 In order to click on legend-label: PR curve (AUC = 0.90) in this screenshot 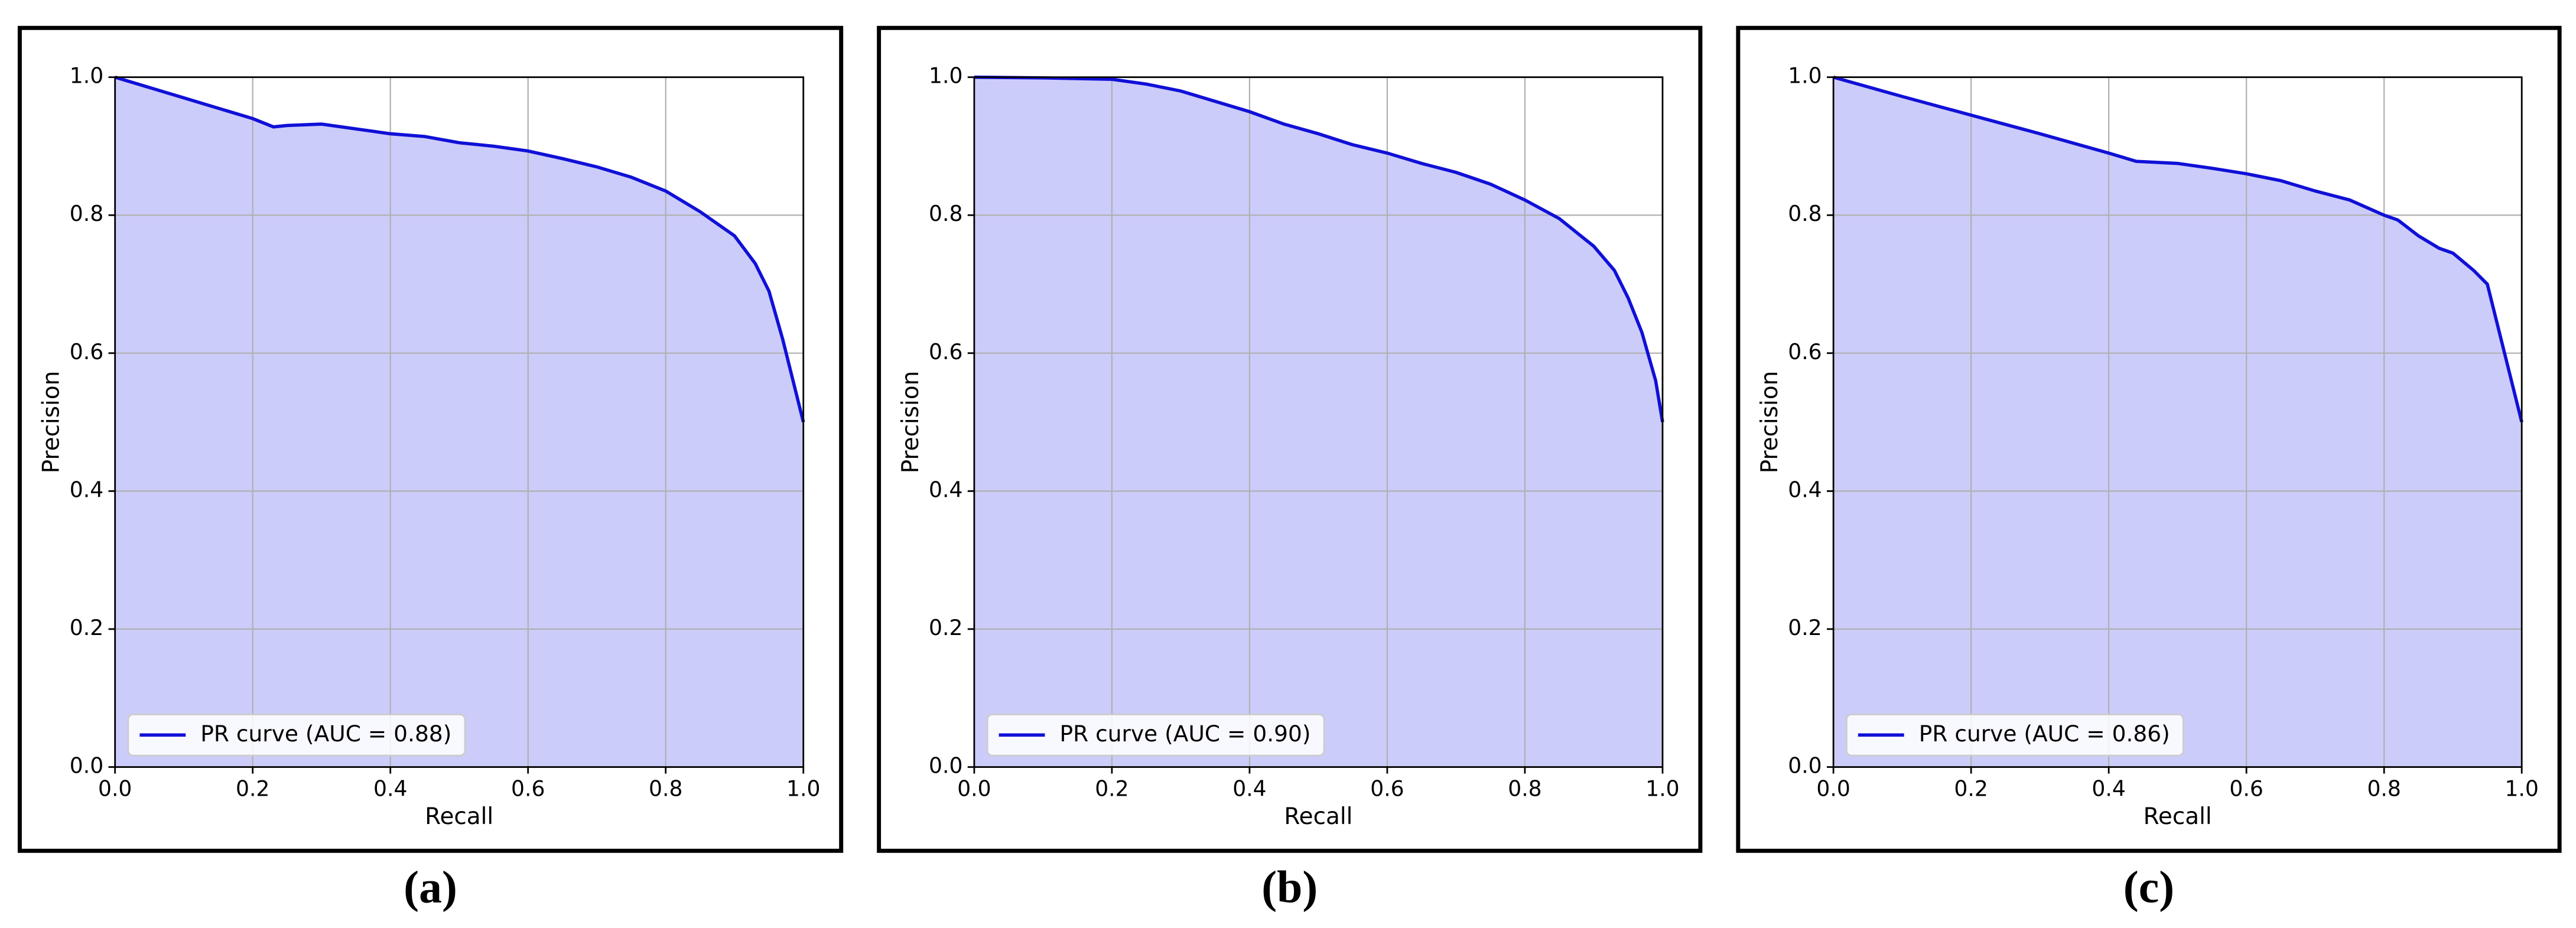, I will do `click(1185, 734)`.